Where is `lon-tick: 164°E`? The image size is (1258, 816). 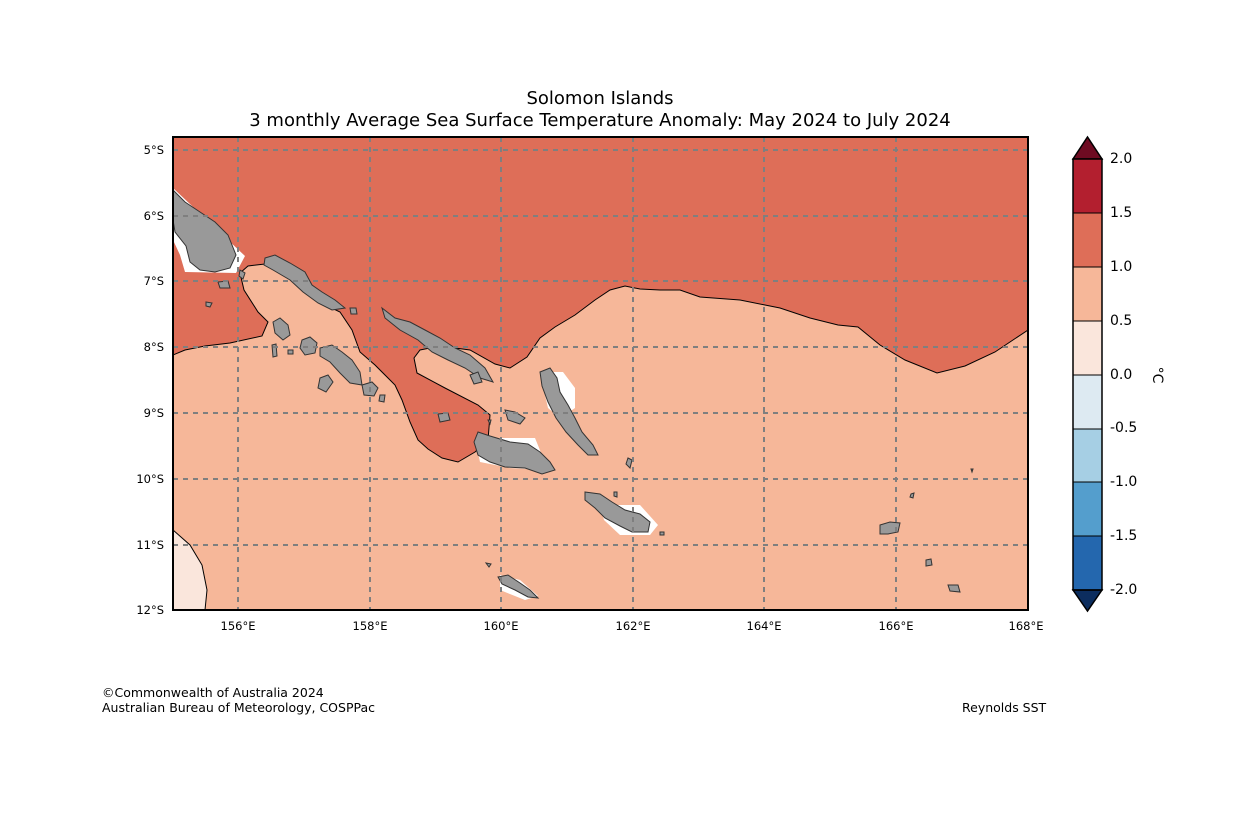
lon-tick: 164°E is located at coordinates (764, 626).